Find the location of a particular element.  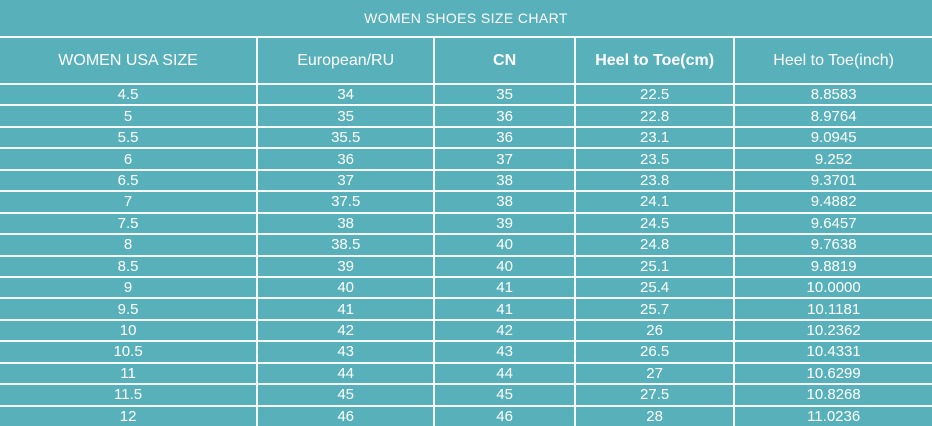

table-row: 12 46 46 28 11.0236 is located at coordinates (466, 416).